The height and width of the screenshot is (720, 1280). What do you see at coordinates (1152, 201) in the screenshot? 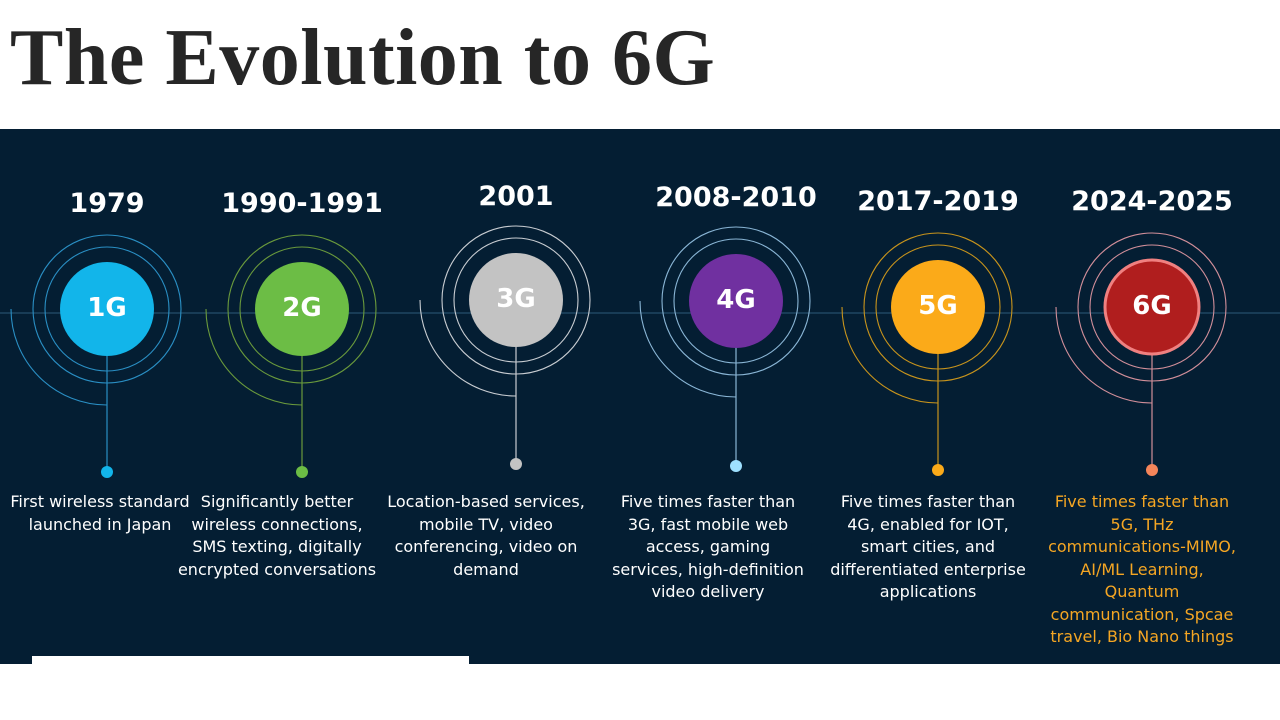
I see `year-label: 2024-2025` at bounding box center [1152, 201].